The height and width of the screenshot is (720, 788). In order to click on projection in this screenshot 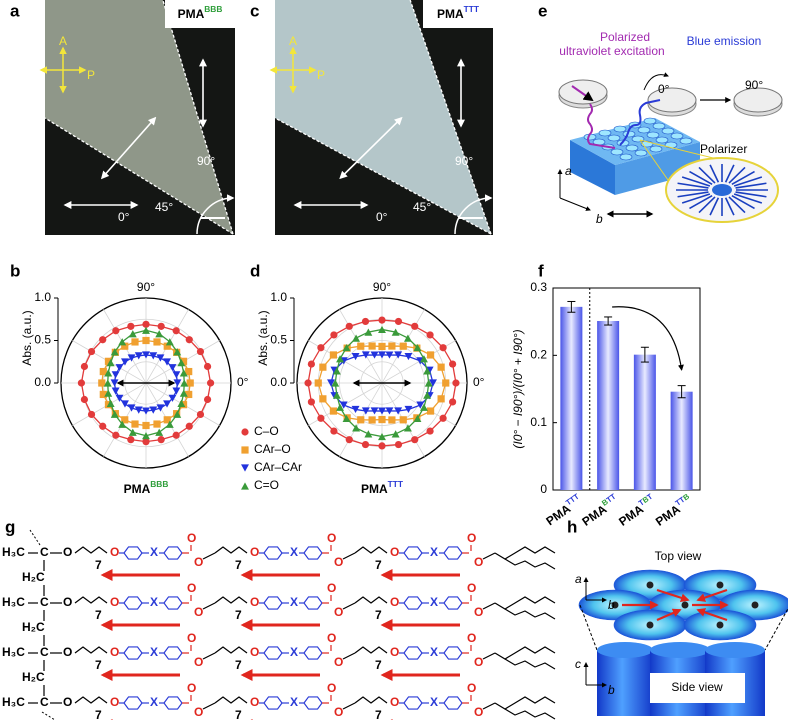, I will do `click(588, 627)`.